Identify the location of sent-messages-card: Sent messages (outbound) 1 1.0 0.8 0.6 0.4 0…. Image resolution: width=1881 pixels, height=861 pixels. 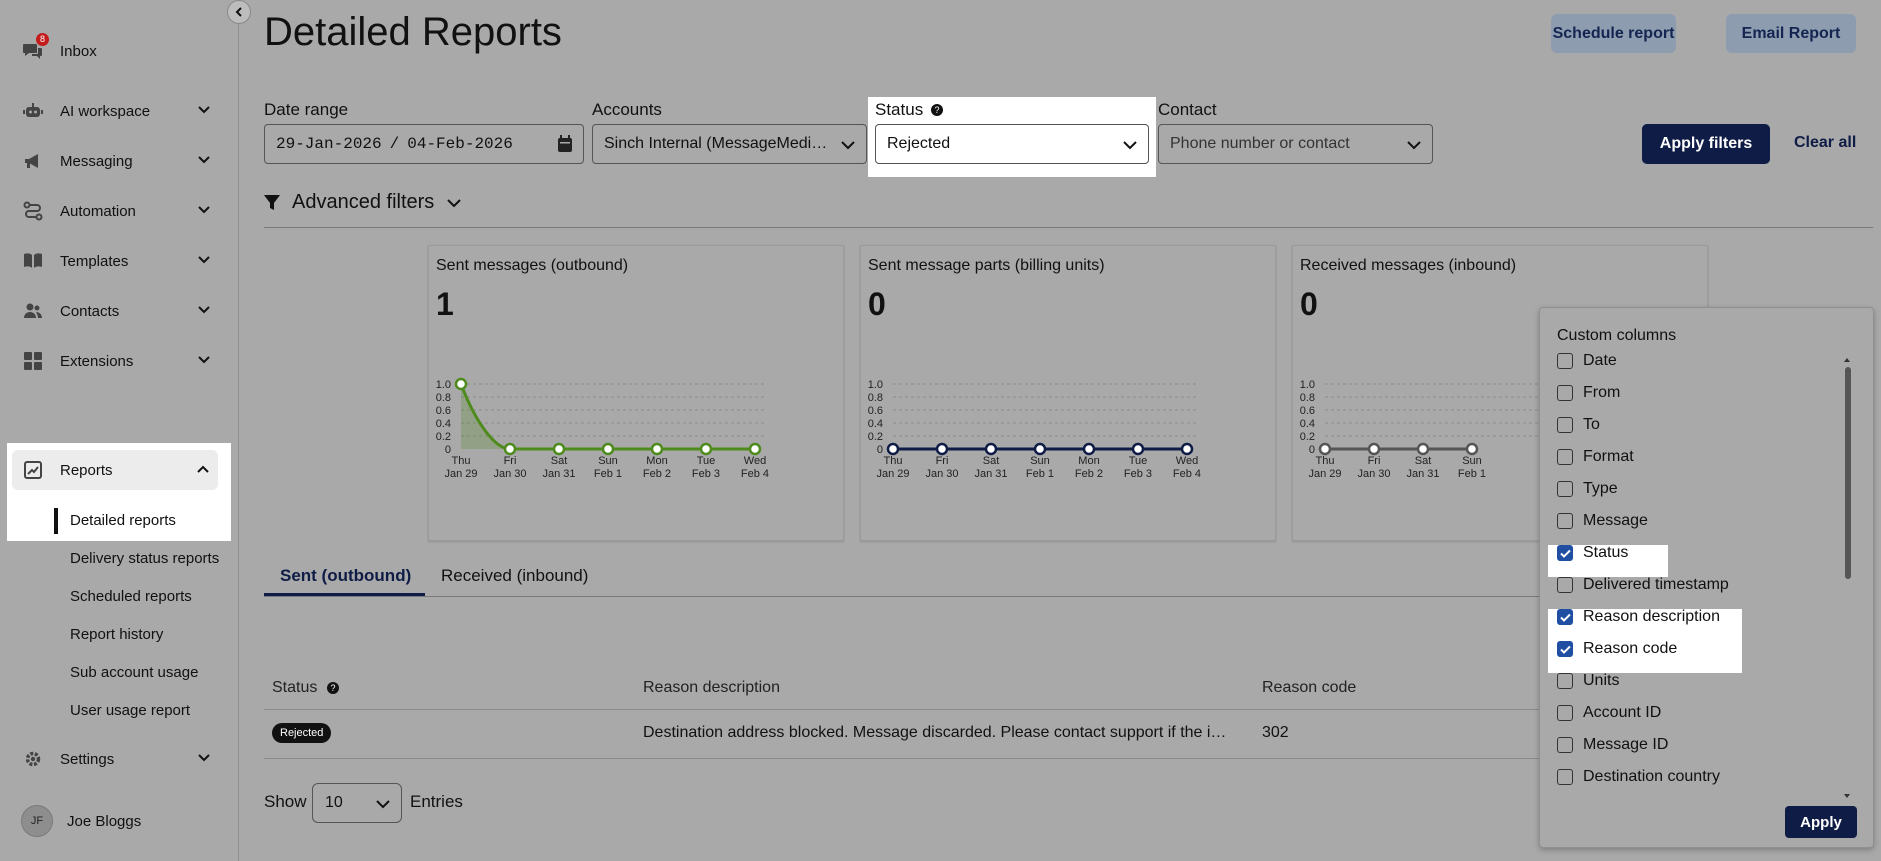
(636, 393).